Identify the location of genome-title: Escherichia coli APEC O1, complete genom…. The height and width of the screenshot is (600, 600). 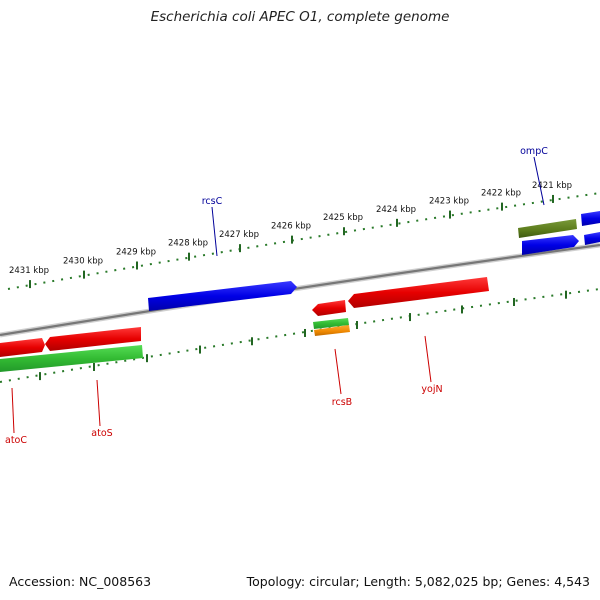
(300, 17).